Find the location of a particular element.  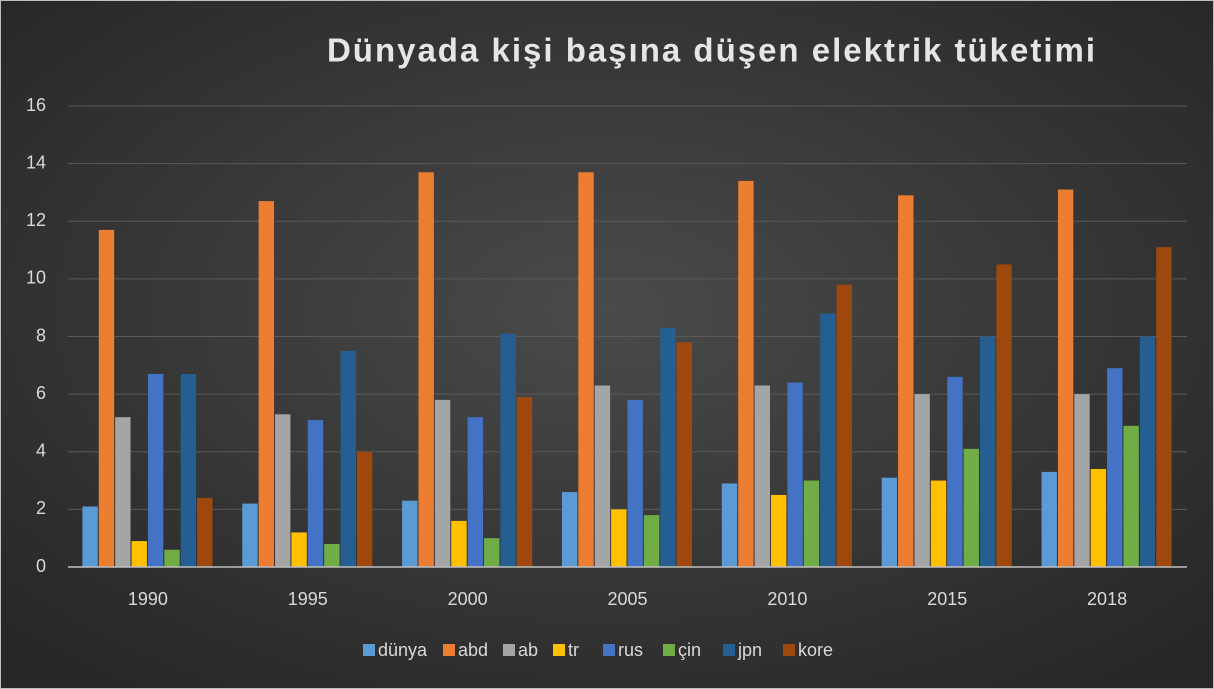

y-tick-label: 12 is located at coordinates (36, 220).